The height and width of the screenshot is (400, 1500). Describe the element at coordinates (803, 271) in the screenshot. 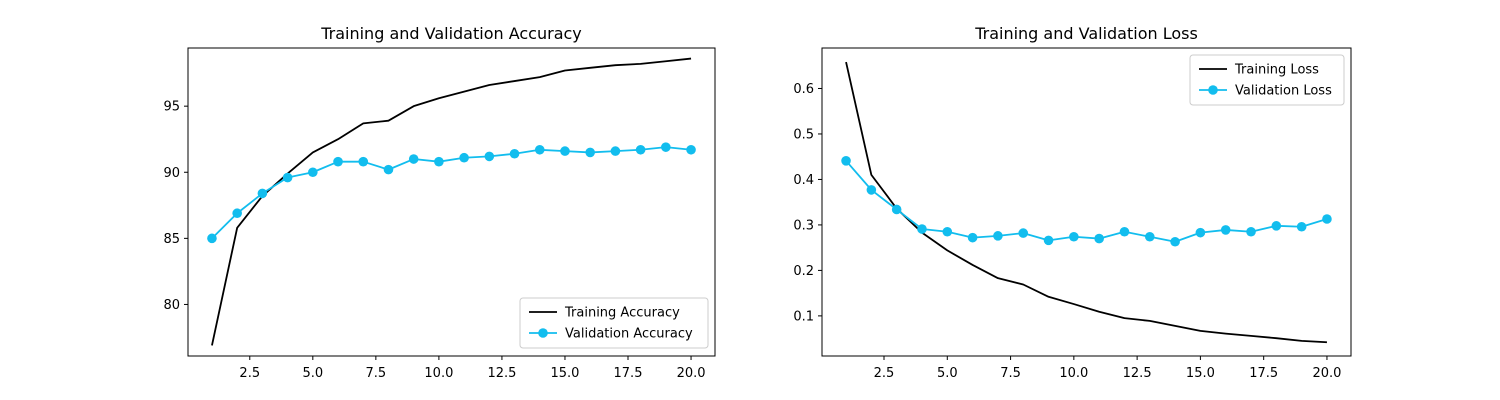

I see `y-tick-label: 0.2` at that location.